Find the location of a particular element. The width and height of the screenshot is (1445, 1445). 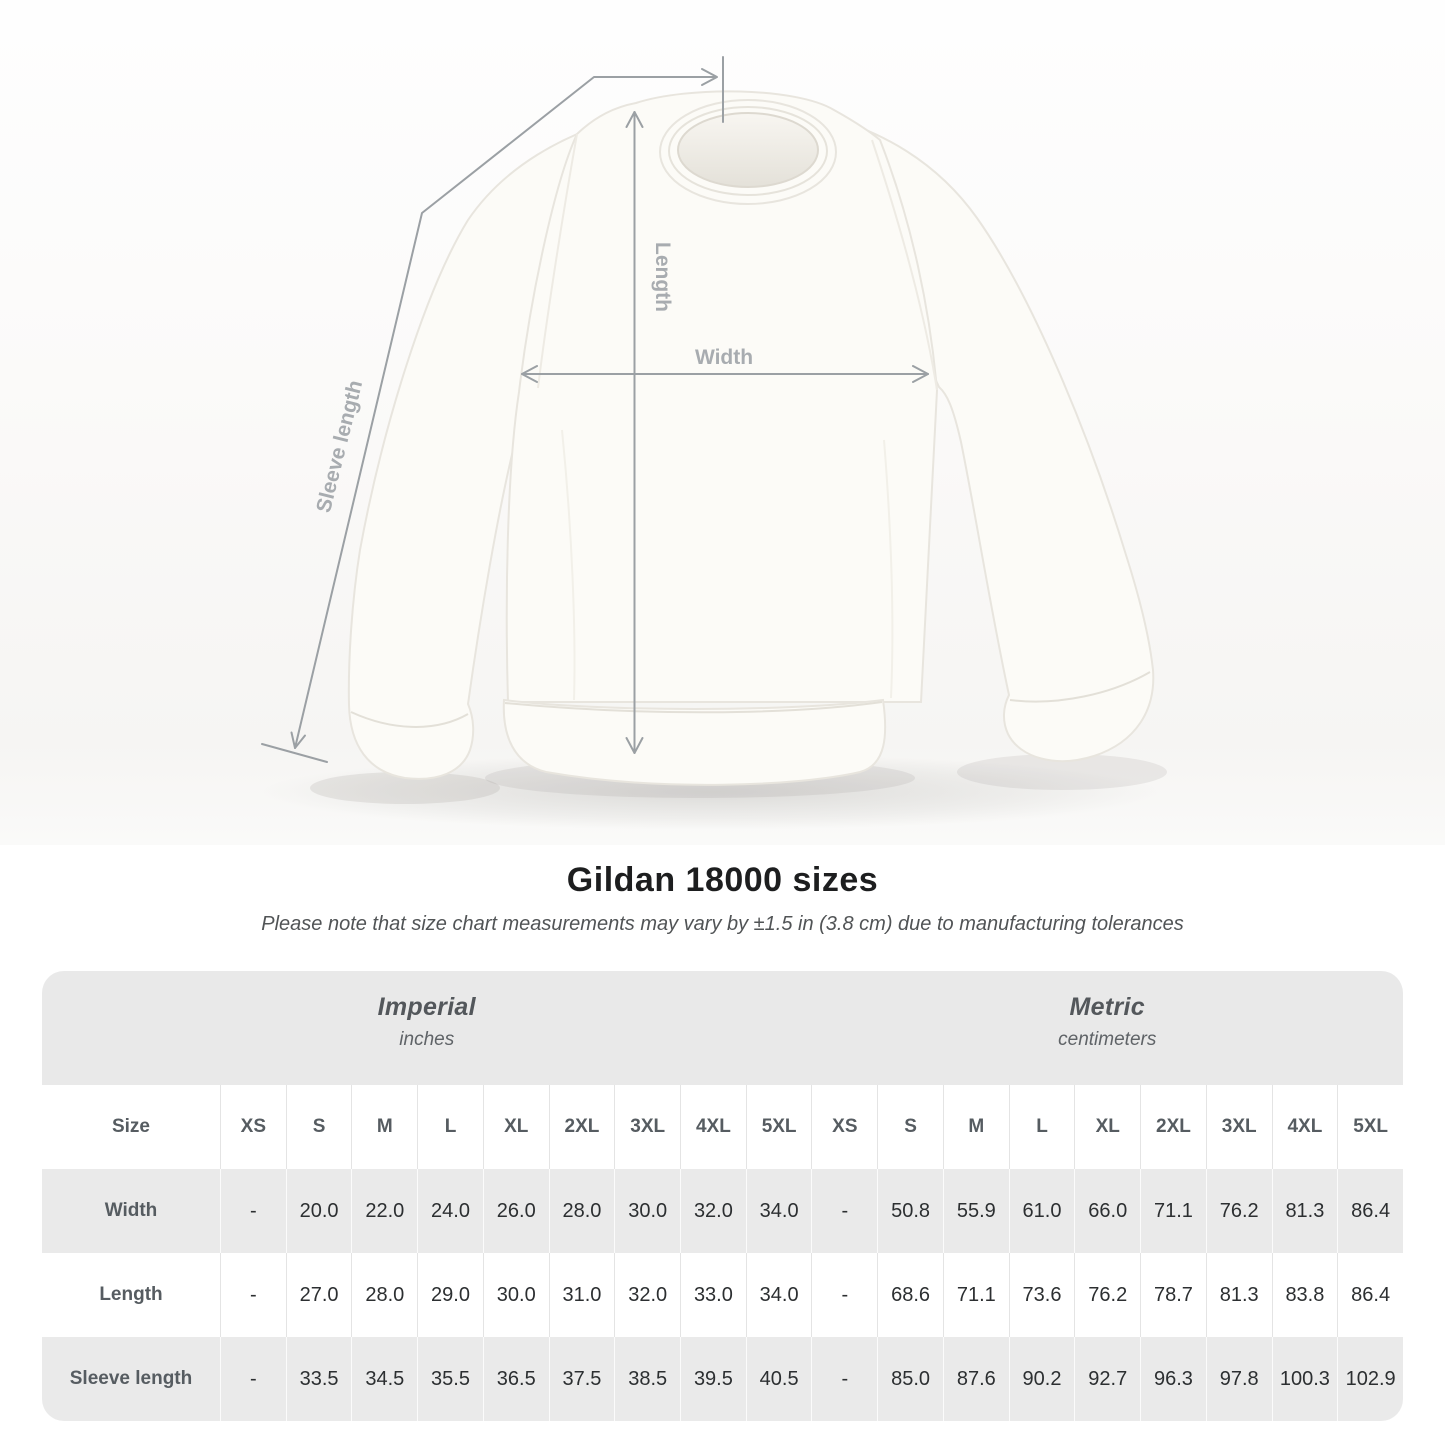

length-label: Length is located at coordinates (662, 277).